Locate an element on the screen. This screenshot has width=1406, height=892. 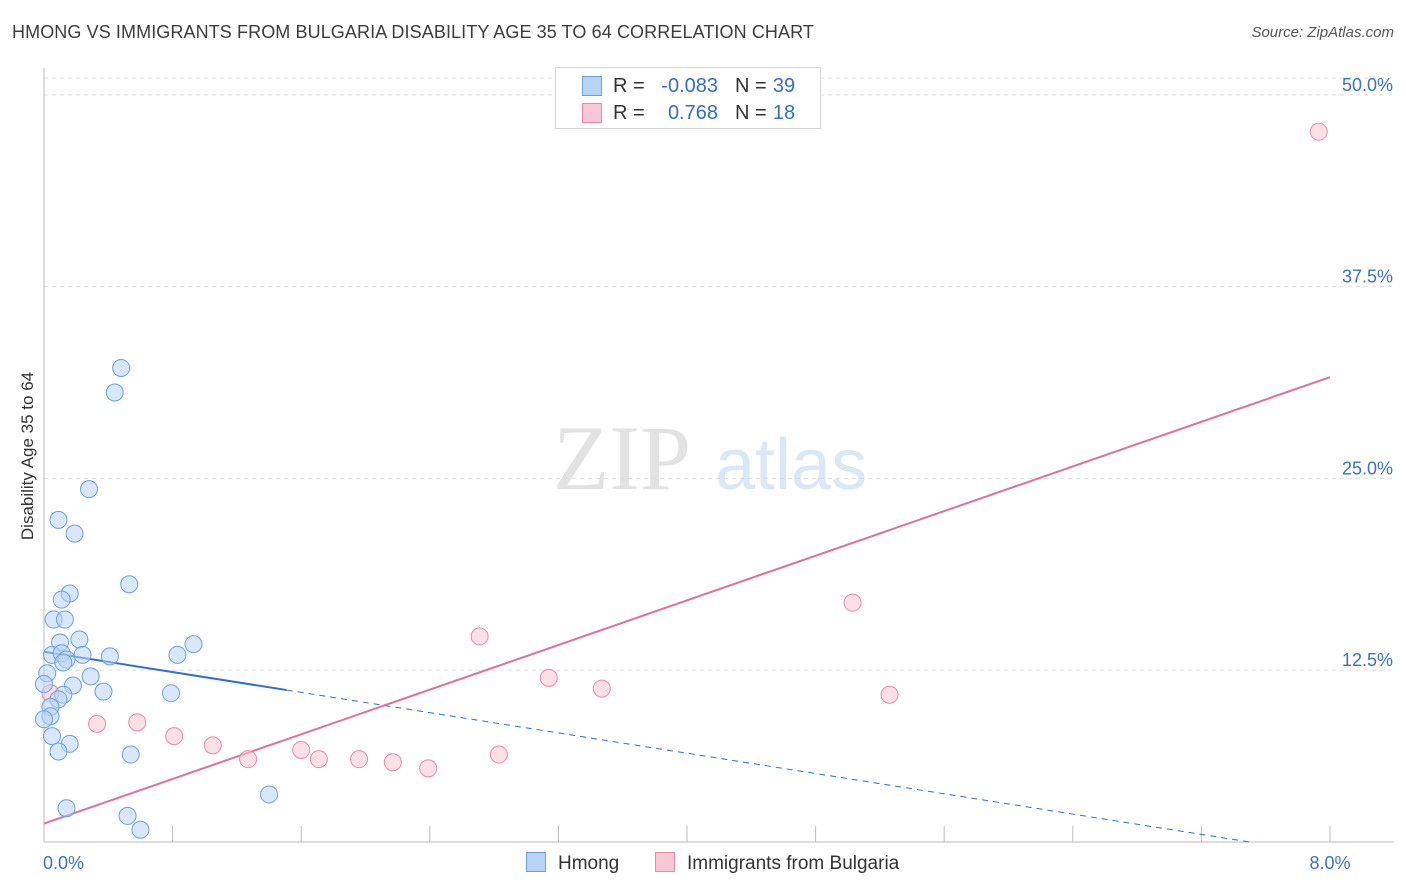
legend-swatch-bulgaria is located at coordinates (665, 862).